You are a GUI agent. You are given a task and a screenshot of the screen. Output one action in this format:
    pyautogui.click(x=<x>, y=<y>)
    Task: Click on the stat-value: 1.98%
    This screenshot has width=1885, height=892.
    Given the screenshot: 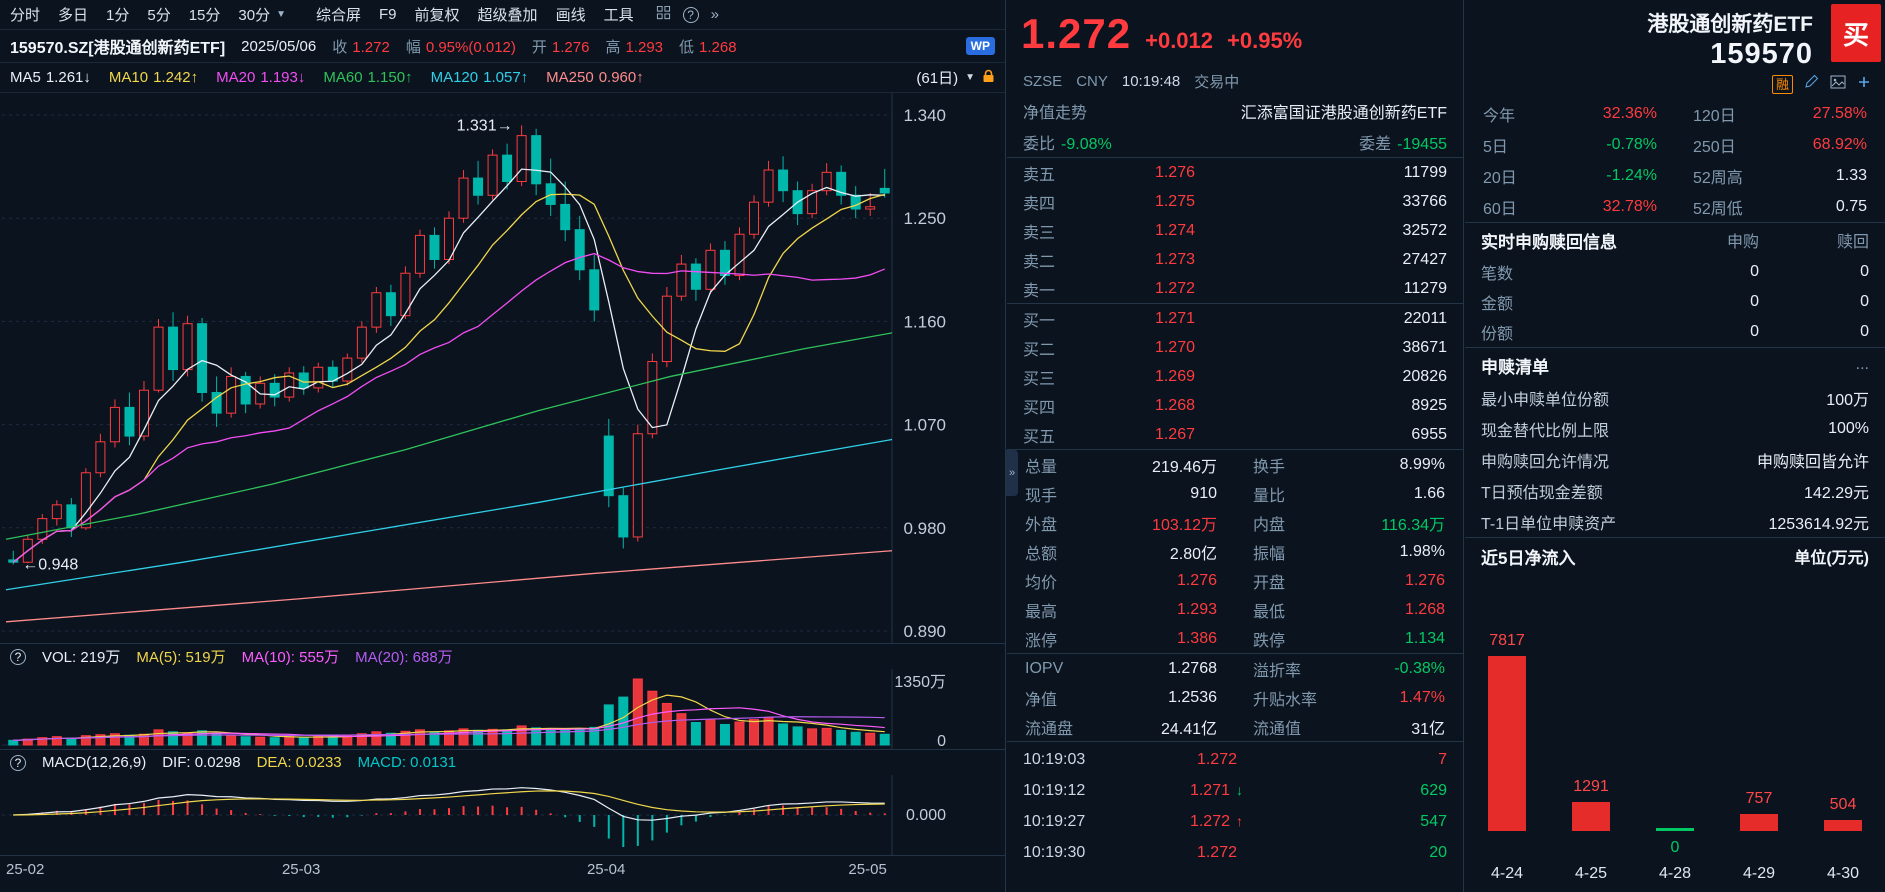 What is the action you would take?
    pyautogui.click(x=1422, y=551)
    